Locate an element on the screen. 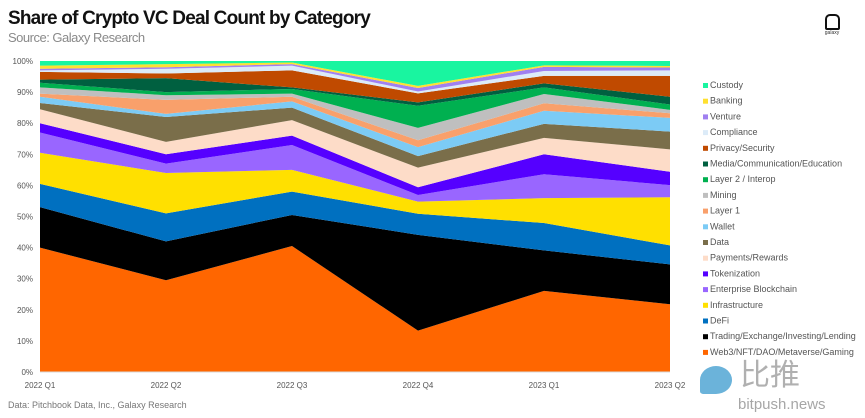  galaxy-logo: galaxy is located at coordinates (832, 25).